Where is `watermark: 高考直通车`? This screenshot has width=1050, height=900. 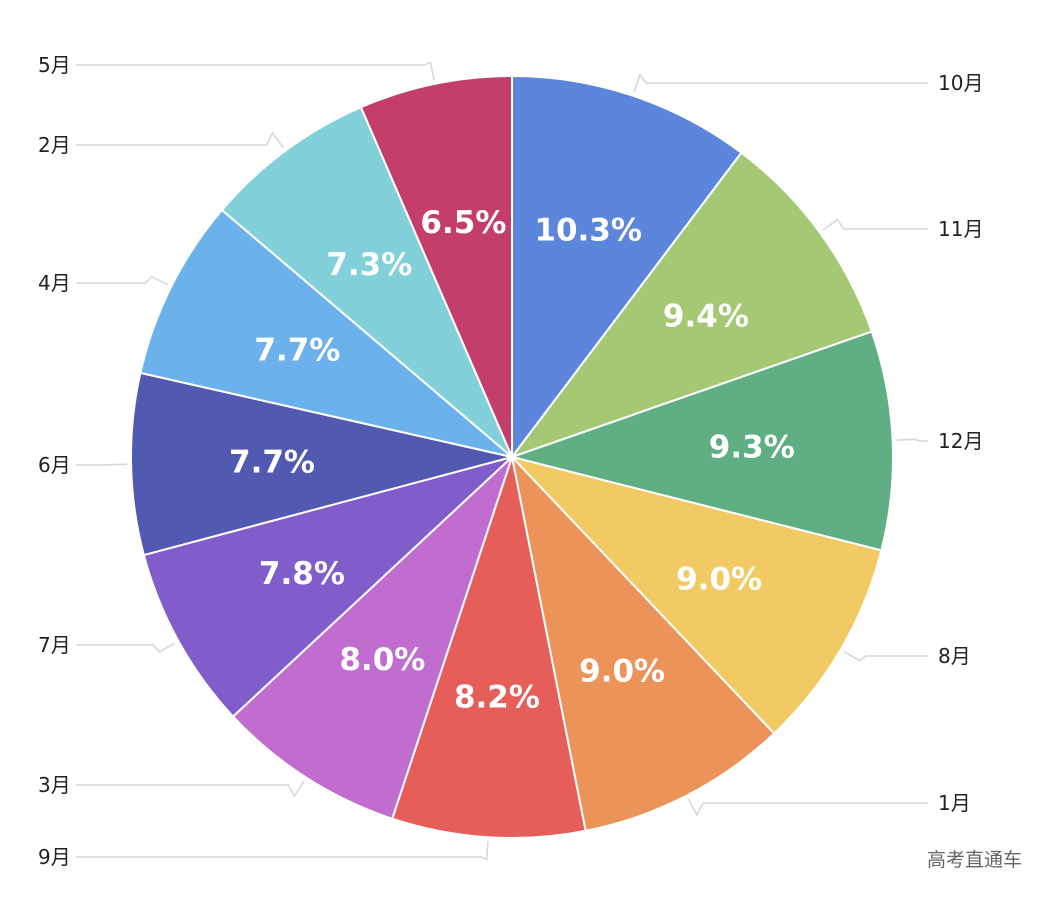
watermark: 高考直通车 is located at coordinates (974, 860).